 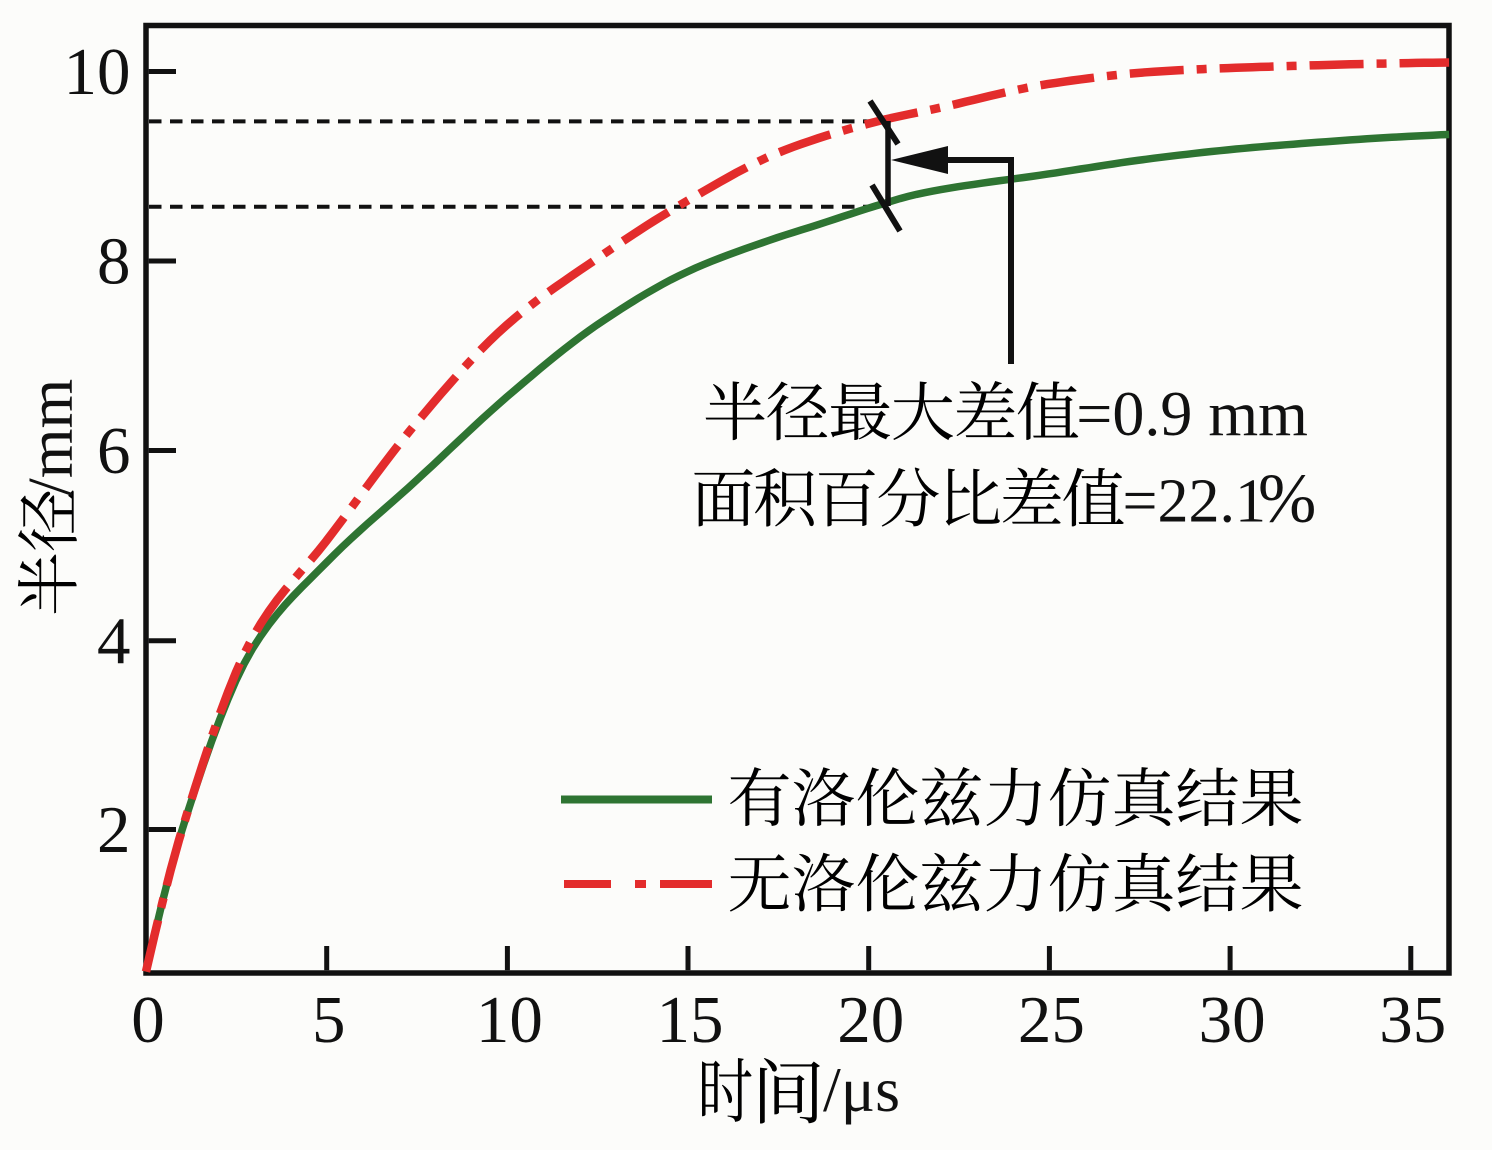 What do you see at coordinates (870, 1020) in the screenshot?
I see `svg-text: 20` at bounding box center [870, 1020].